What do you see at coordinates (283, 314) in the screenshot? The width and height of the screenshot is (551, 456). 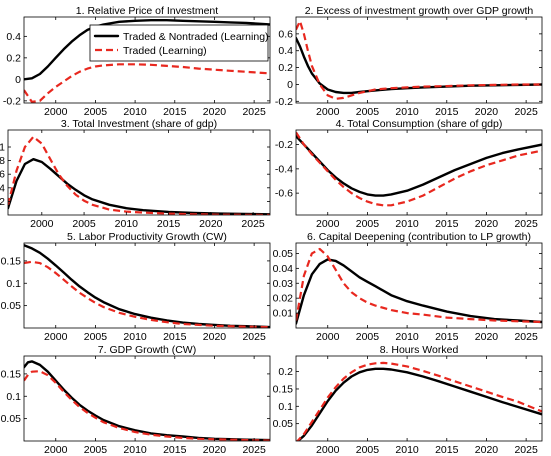 I see `y-tick-label: 0.01` at bounding box center [283, 314].